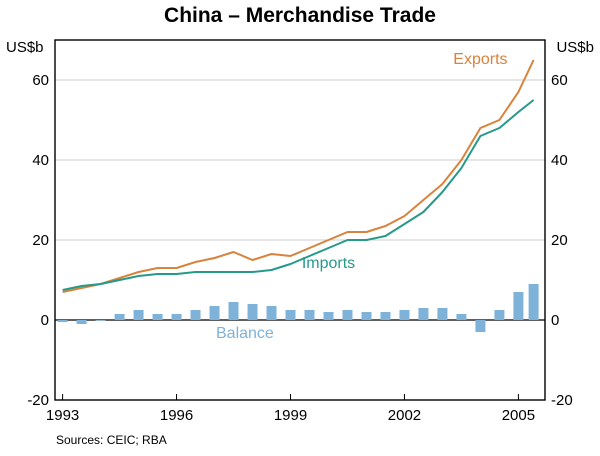  What do you see at coordinates (62, 415) in the screenshot?
I see `x-tick-label: 1993` at bounding box center [62, 415].